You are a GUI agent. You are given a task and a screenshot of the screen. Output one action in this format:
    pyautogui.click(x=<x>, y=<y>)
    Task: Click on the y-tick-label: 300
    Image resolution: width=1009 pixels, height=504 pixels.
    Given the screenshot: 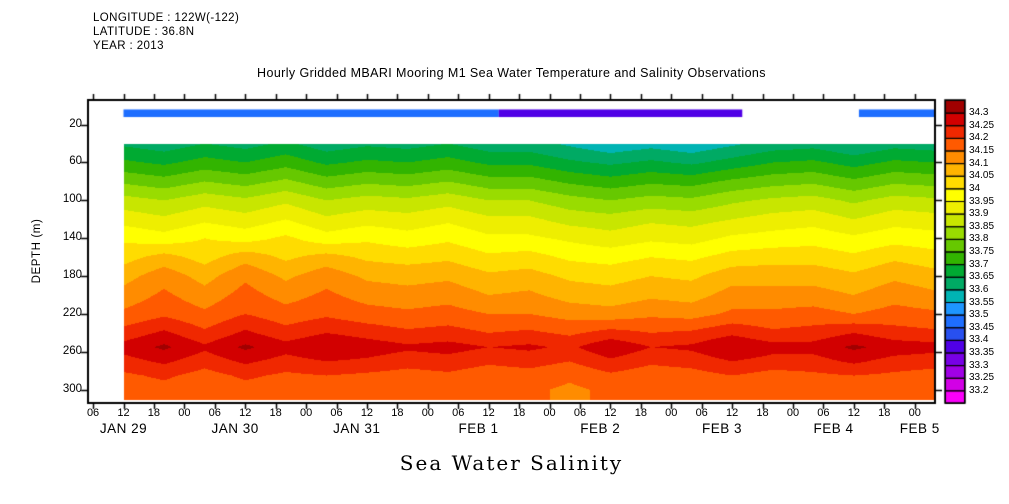 What is the action you would take?
    pyautogui.click(x=72, y=388)
    